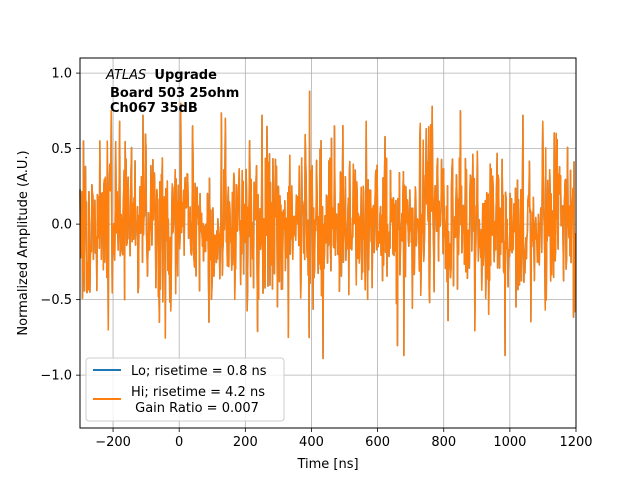 This screenshot has width=640, height=480. I want to click on y-tick-label: 1.0, so click(61, 74).